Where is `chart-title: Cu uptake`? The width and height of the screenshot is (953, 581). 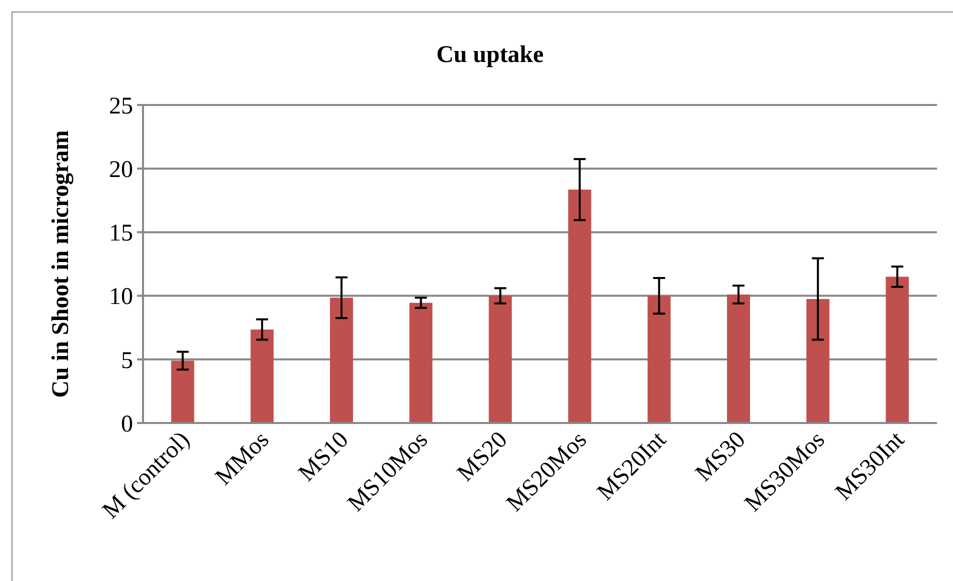
chart-title: Cu uptake is located at coordinates (490, 55).